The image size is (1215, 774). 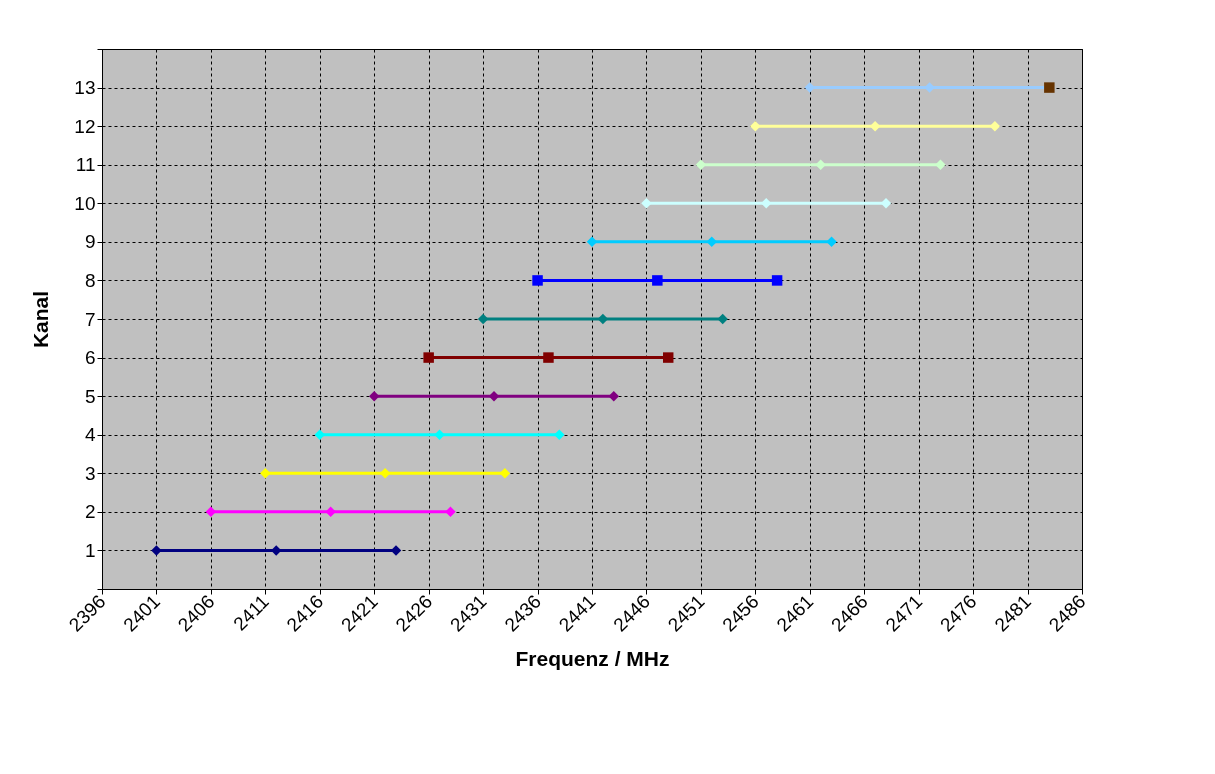 What do you see at coordinates (90, 280) in the screenshot?
I see `y-tick-label: 8` at bounding box center [90, 280].